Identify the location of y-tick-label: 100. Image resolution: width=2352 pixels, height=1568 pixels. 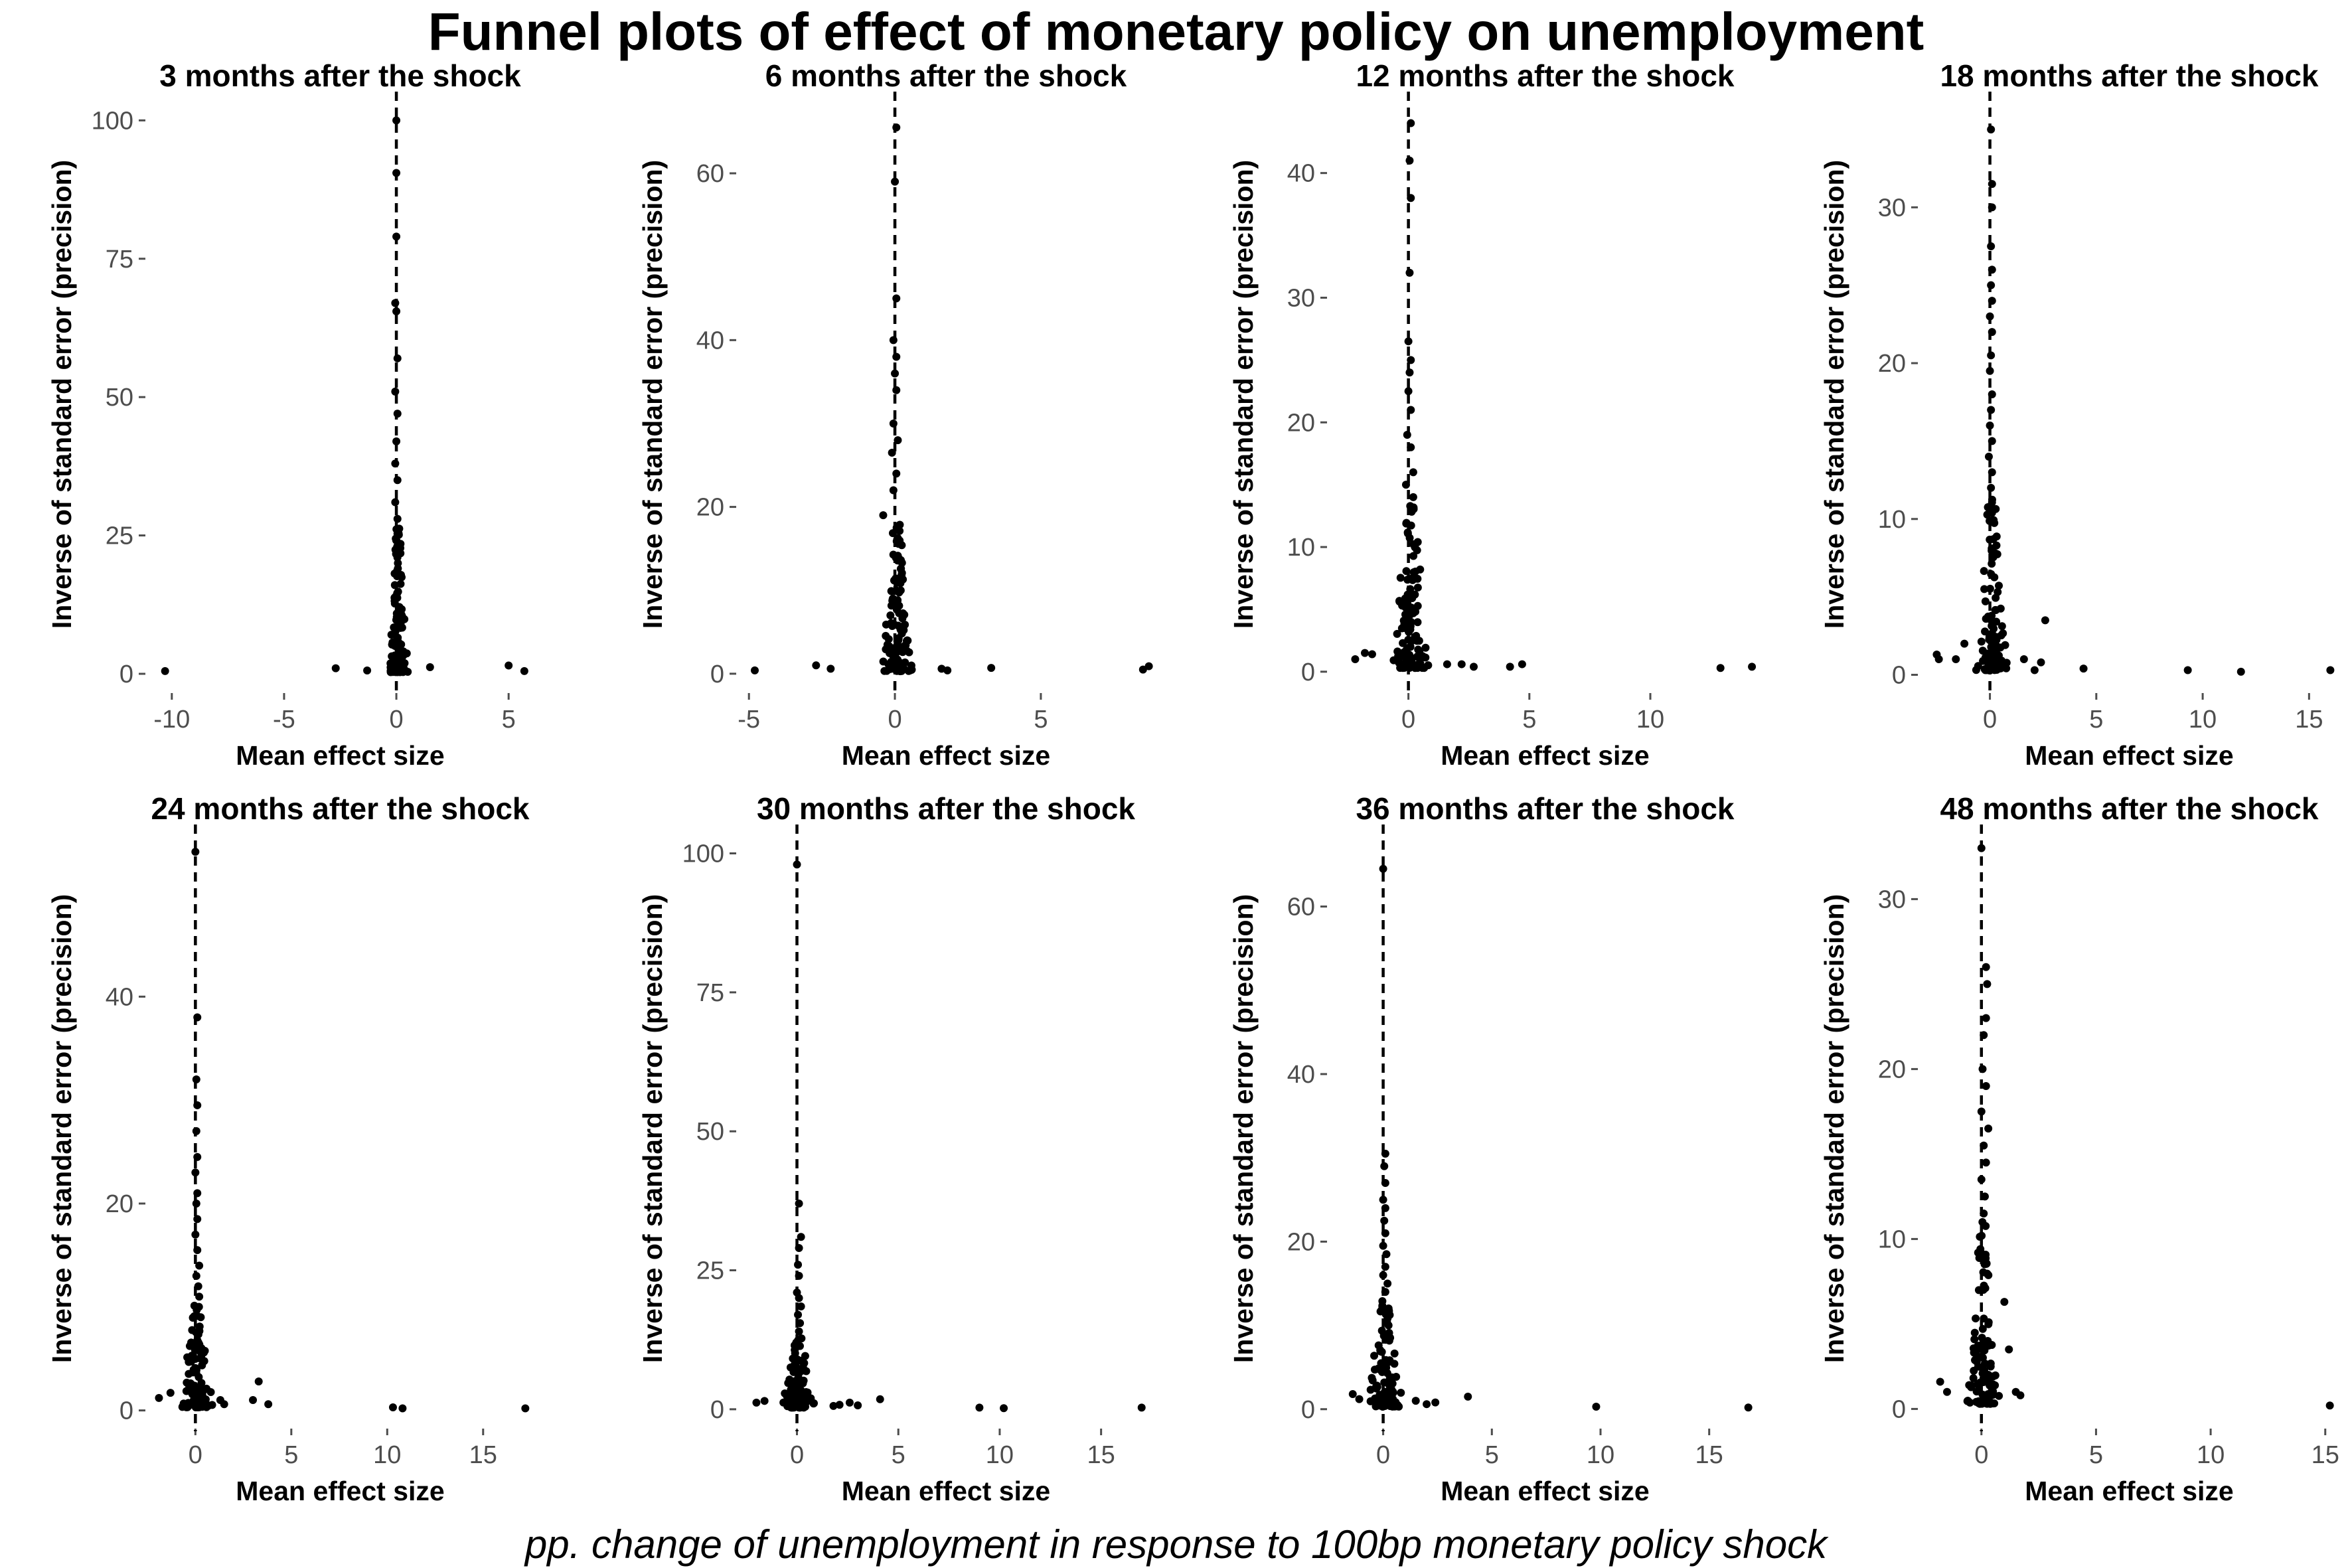
(113, 121).